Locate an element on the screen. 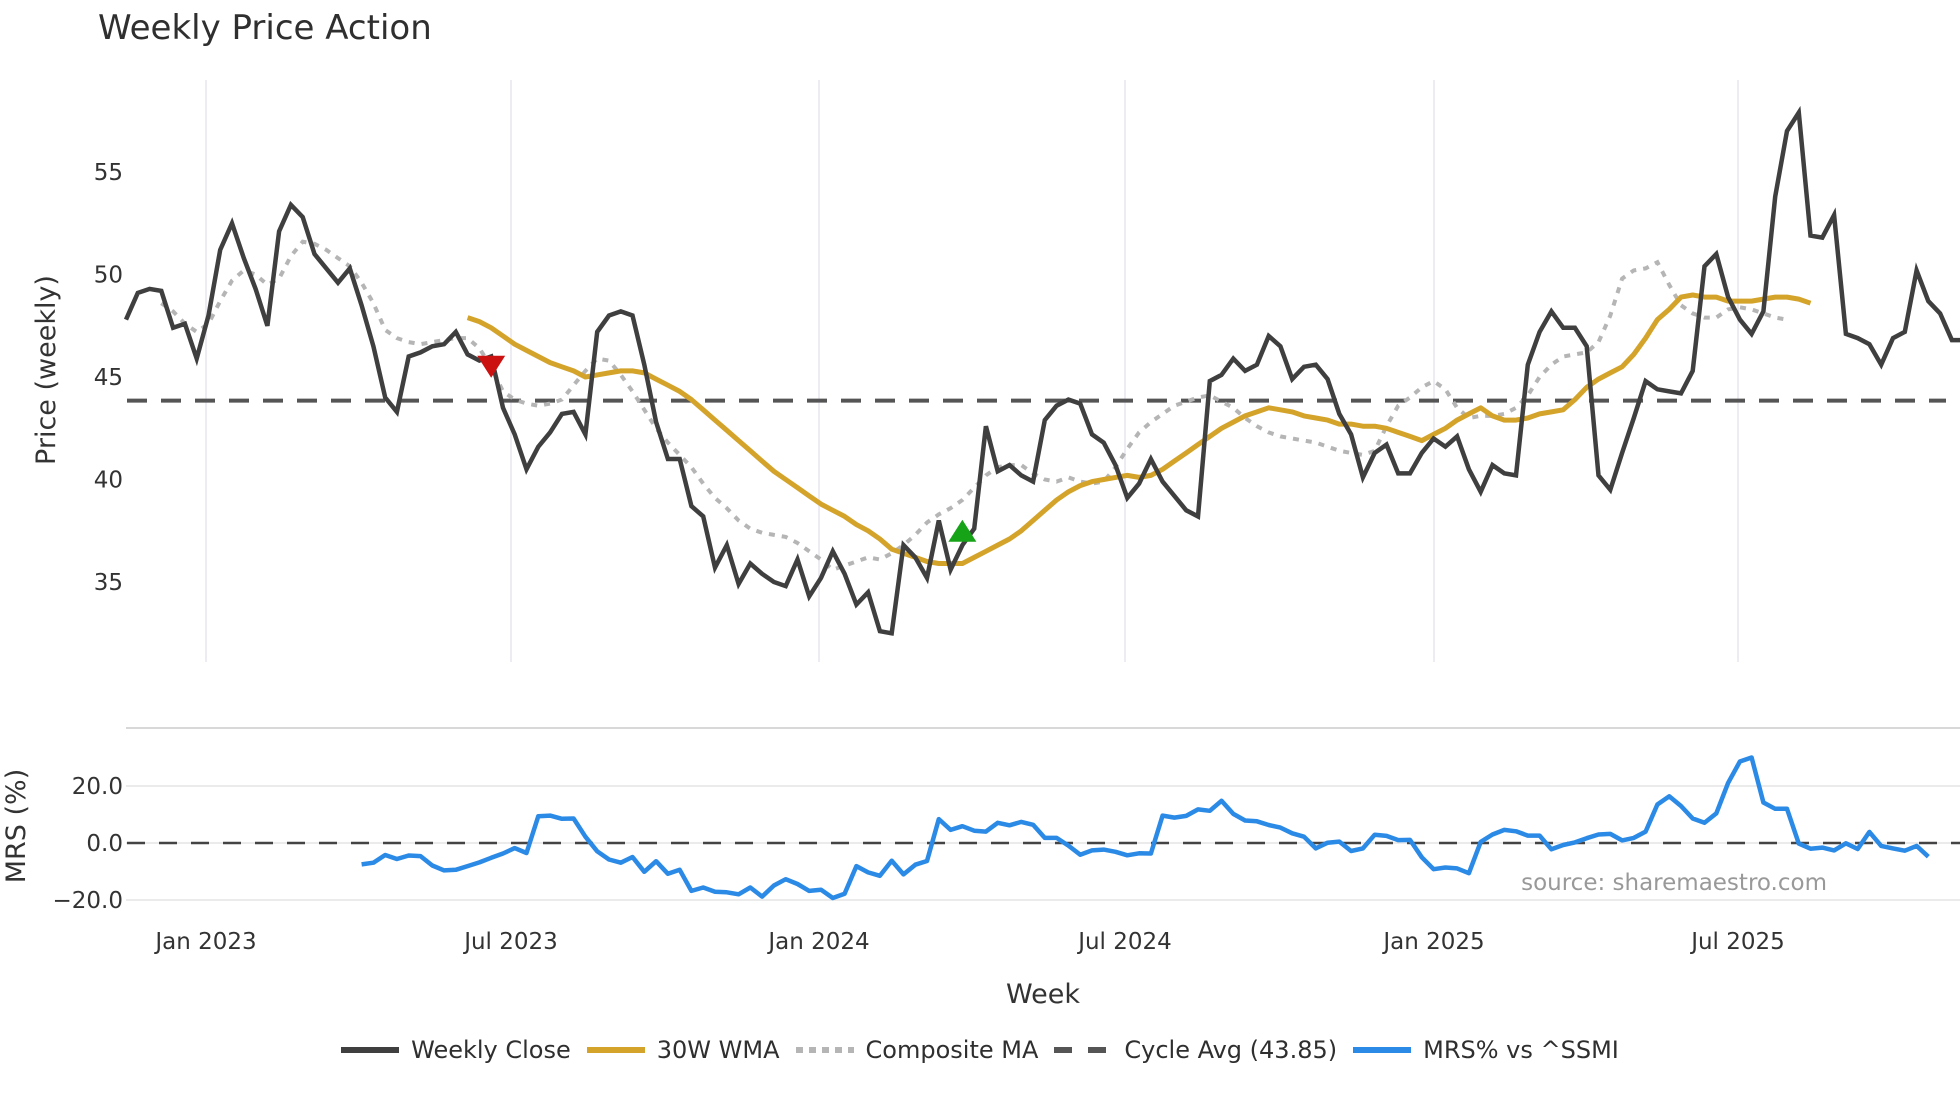  x-tick-label: Jan 2023 is located at coordinates (204, 942).